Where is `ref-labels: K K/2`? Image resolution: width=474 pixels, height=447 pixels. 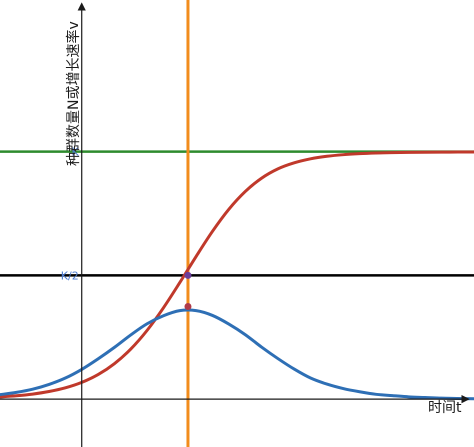 ref-labels: K K/2 is located at coordinates (70, 214).